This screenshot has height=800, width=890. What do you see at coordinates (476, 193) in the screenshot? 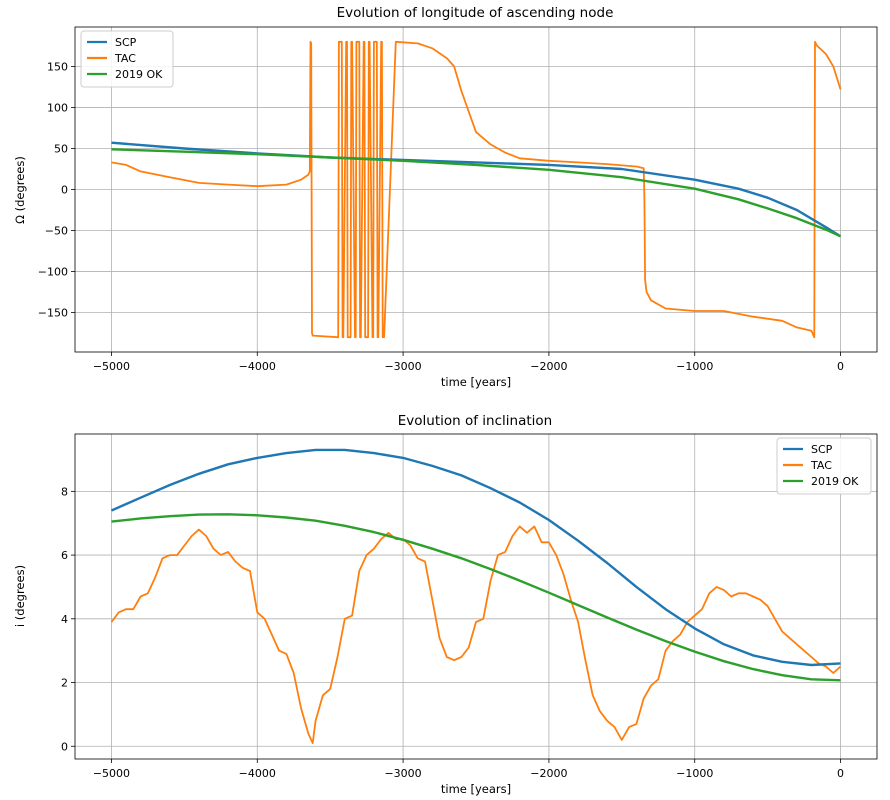
I see `series-line-2019-ok` at bounding box center [476, 193].